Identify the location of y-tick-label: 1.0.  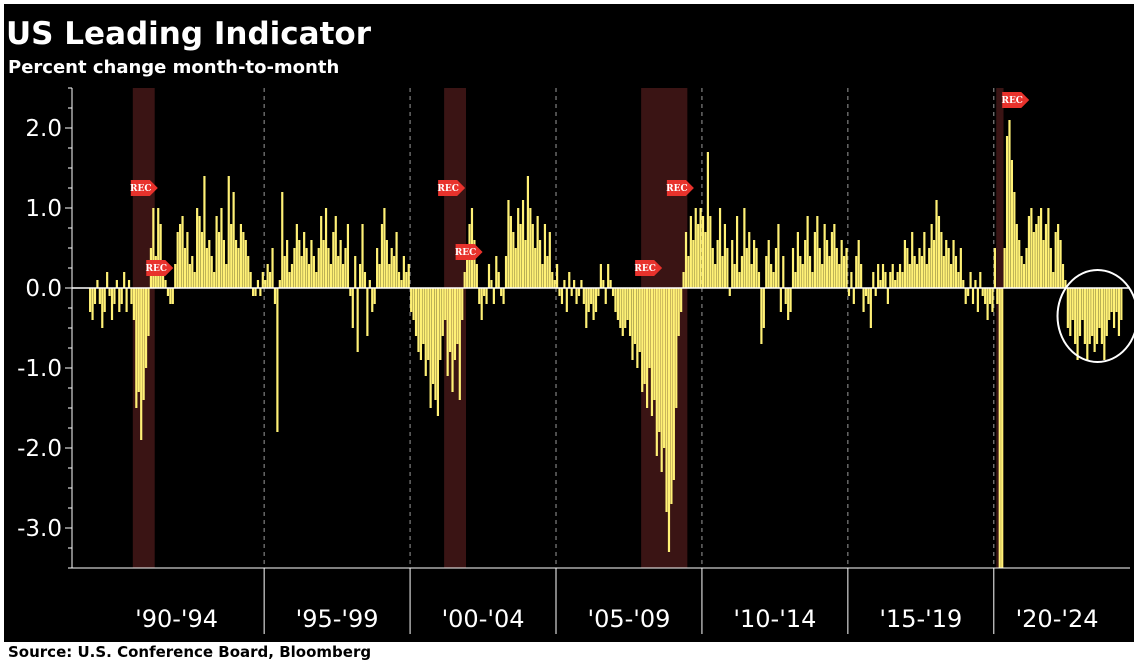
(43, 209).